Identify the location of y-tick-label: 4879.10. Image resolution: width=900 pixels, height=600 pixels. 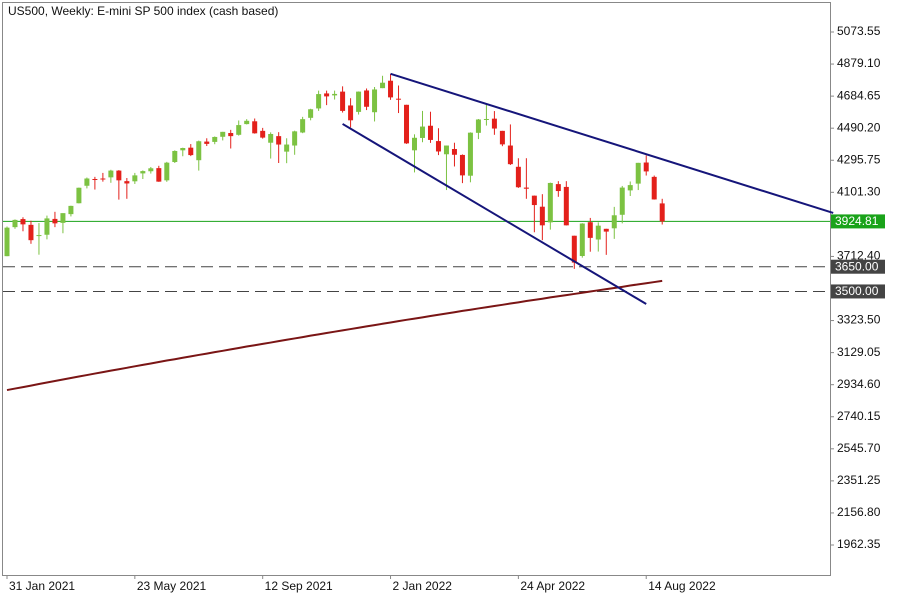
(859, 63).